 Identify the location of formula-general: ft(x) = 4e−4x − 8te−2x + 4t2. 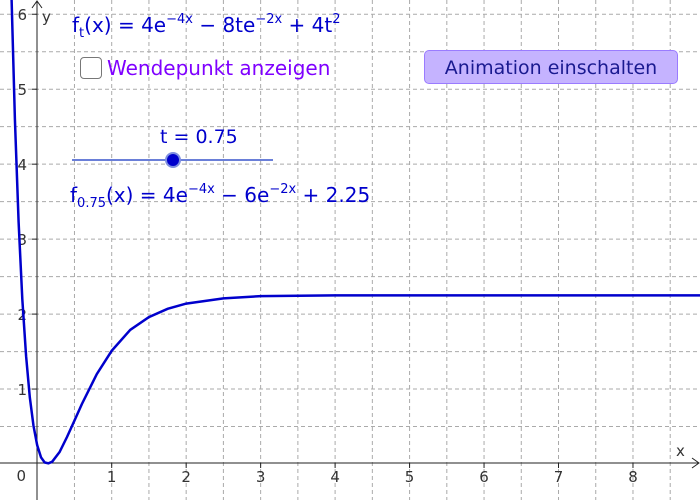
(206, 26).